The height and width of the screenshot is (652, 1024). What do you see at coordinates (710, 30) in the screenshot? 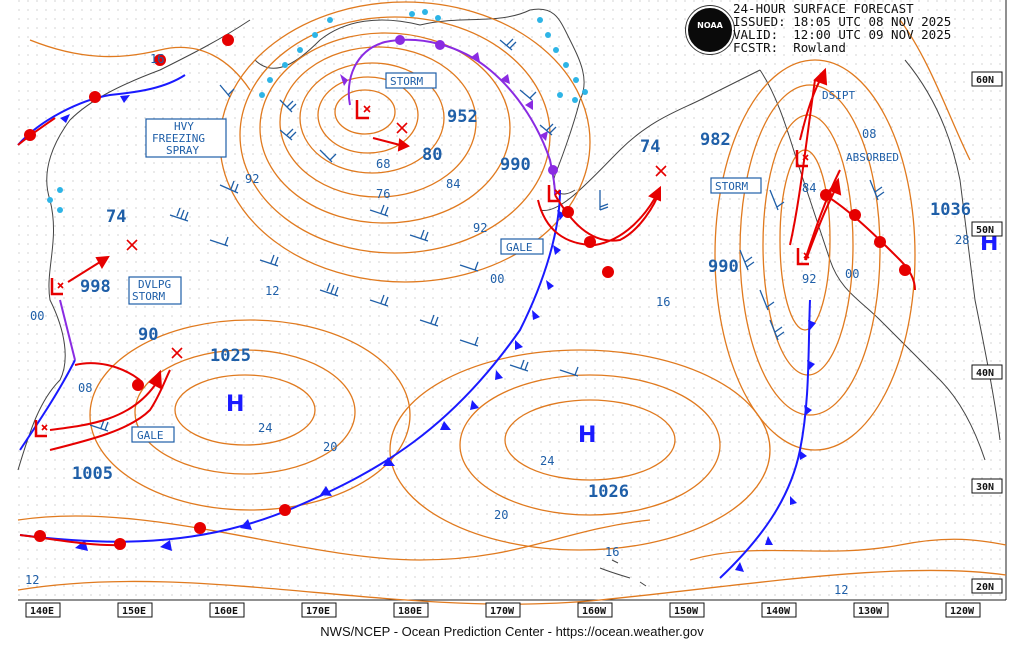
I see `noaa-logo: NOAA` at bounding box center [710, 30].